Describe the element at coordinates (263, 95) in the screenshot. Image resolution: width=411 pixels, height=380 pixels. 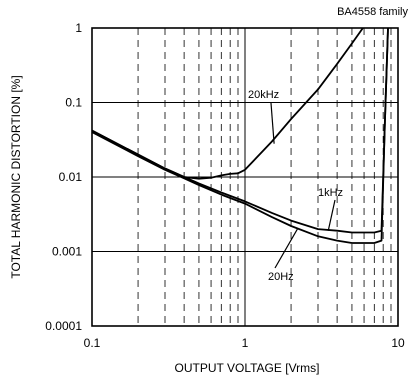
I see `series-label-20khz: 20kHz` at that location.